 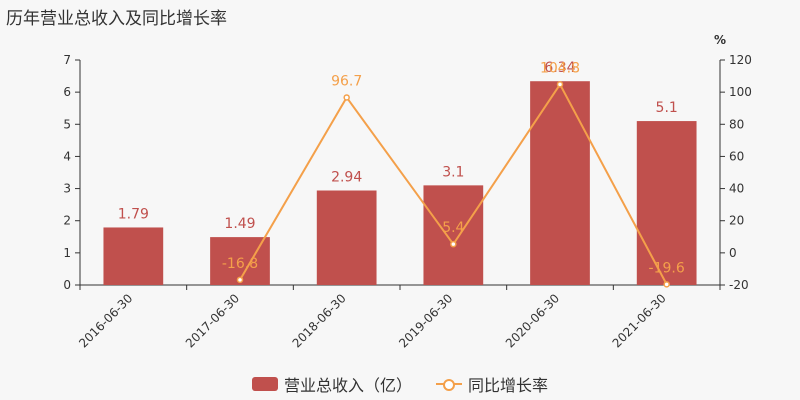 What do you see at coordinates (264, 384) in the screenshot?
I see `legend-bar-swatch` at bounding box center [264, 384].